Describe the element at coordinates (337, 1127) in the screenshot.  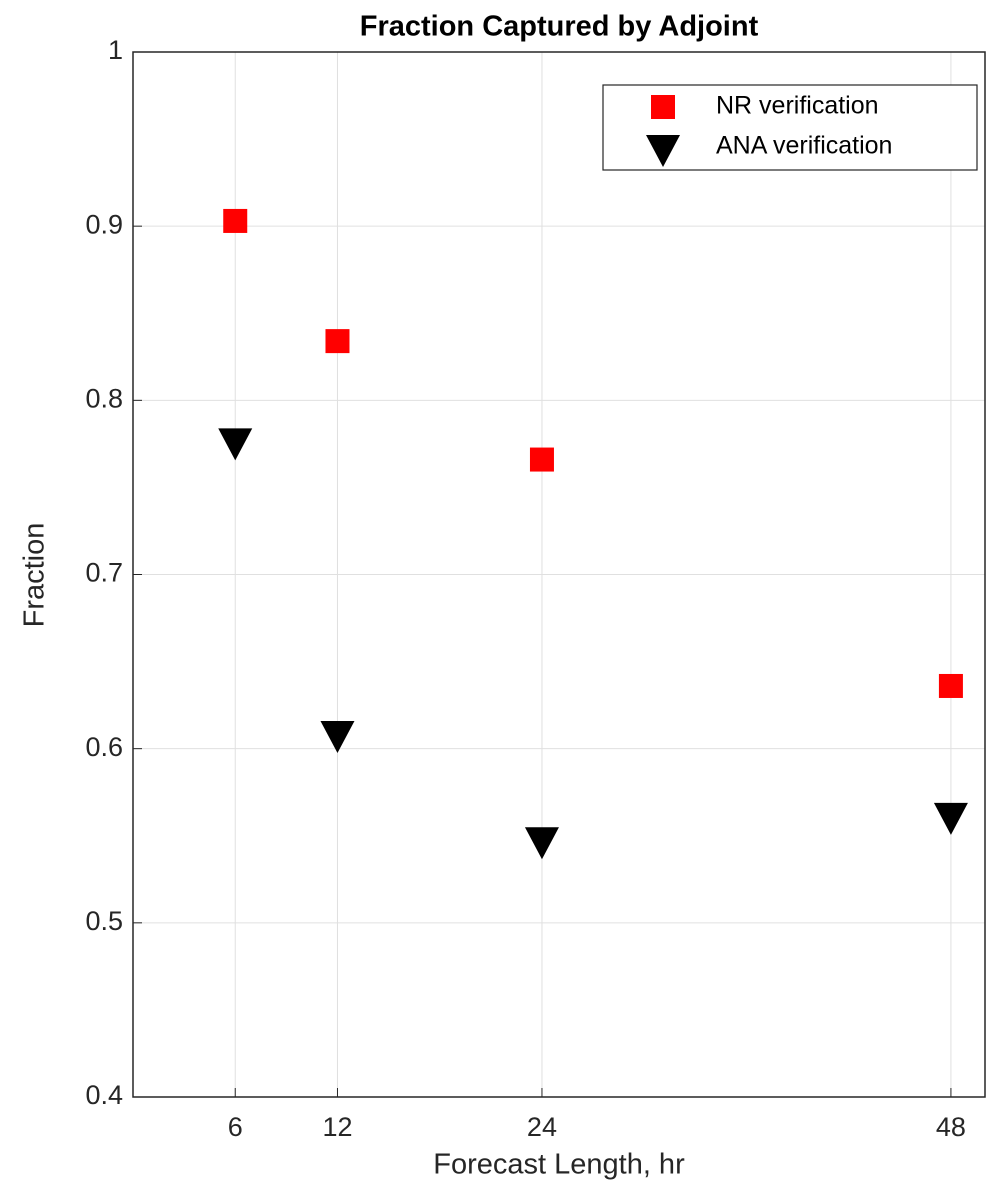
I see `x-tick-label: 12` at that location.